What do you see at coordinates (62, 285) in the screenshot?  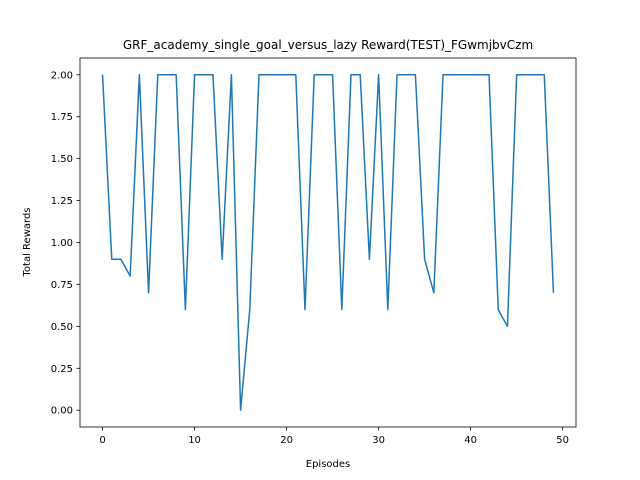 I see `y-tick-label: 0.75` at bounding box center [62, 285].